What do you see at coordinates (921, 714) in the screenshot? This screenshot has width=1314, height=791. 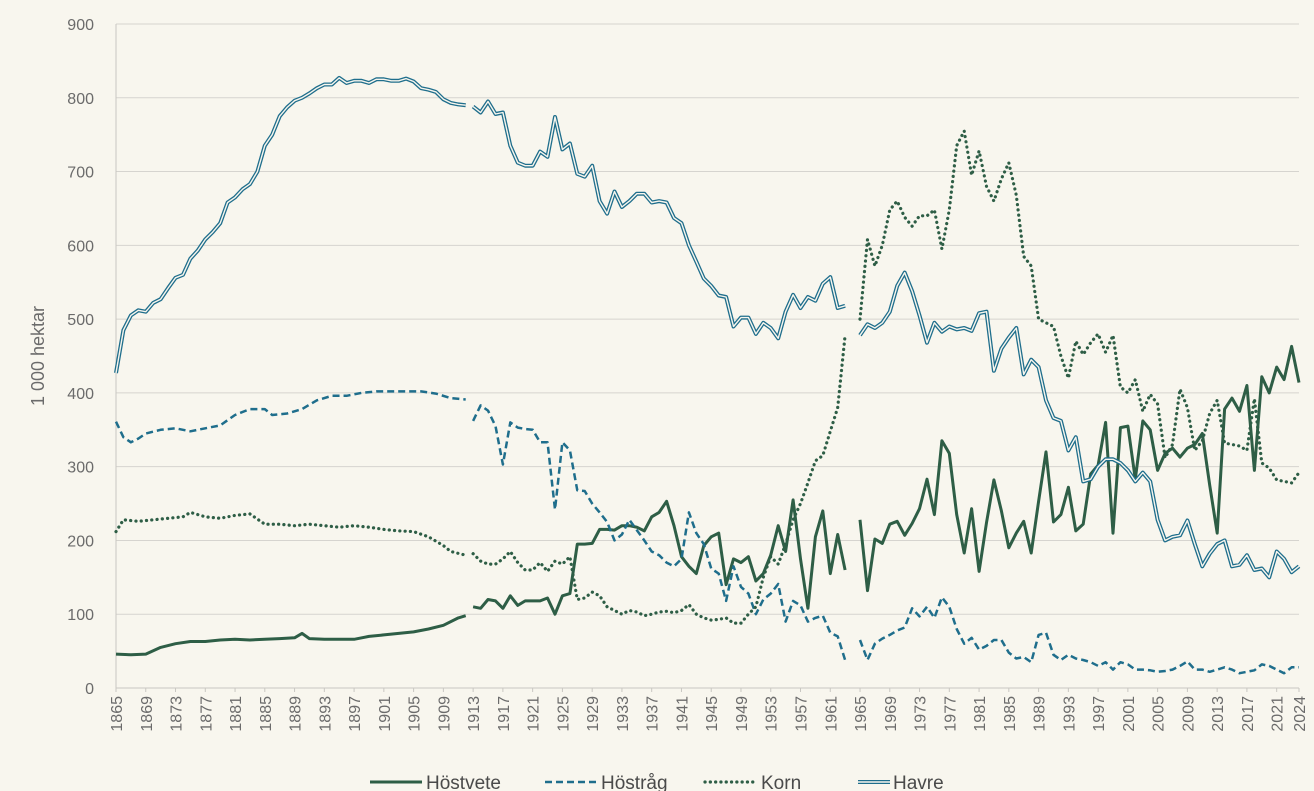 I see `x-tick-label: 1973` at bounding box center [921, 714].